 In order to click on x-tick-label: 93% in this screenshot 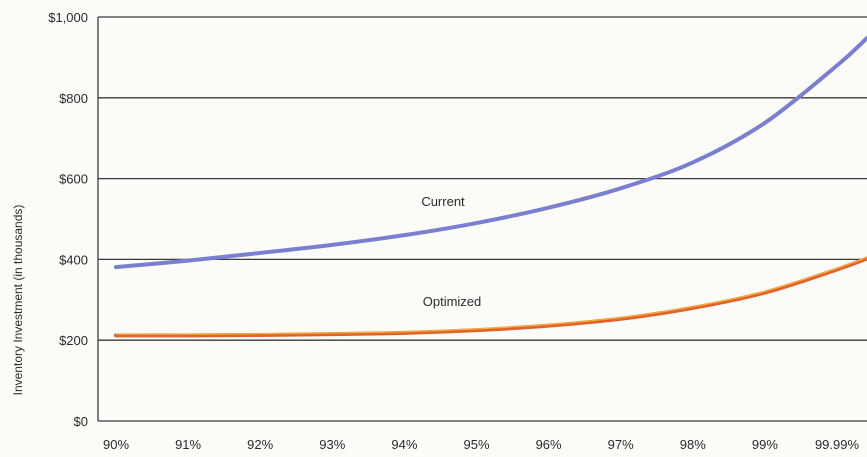, I will do `click(332, 444)`.